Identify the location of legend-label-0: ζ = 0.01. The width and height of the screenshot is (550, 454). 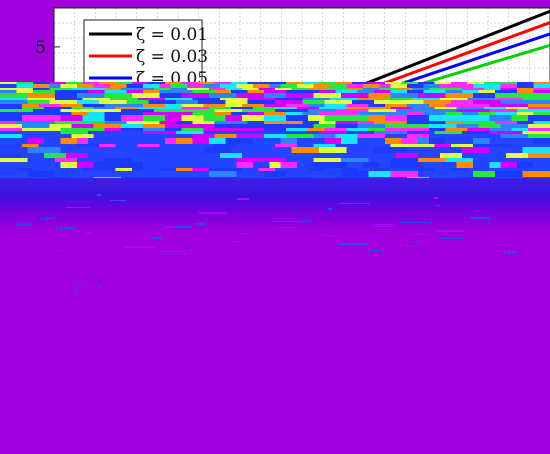
(172, 35).